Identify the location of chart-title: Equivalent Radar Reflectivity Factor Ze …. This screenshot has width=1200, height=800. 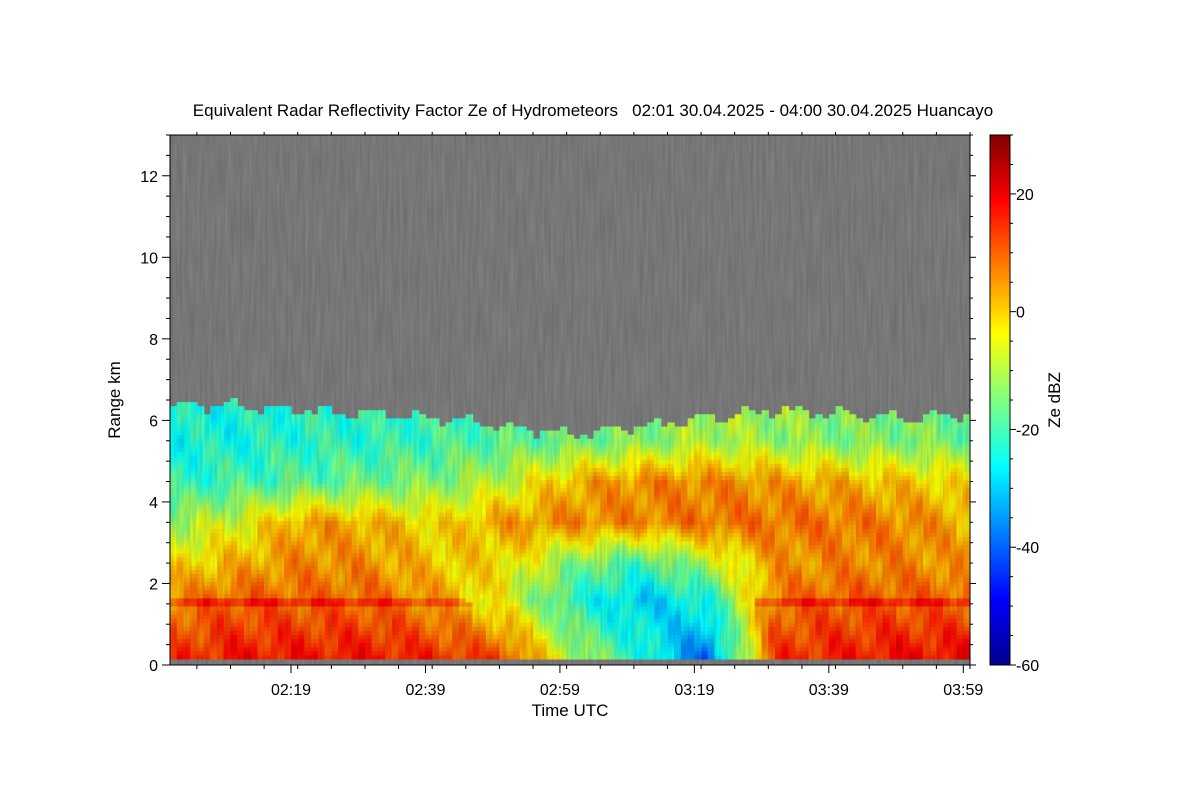
(593, 110).